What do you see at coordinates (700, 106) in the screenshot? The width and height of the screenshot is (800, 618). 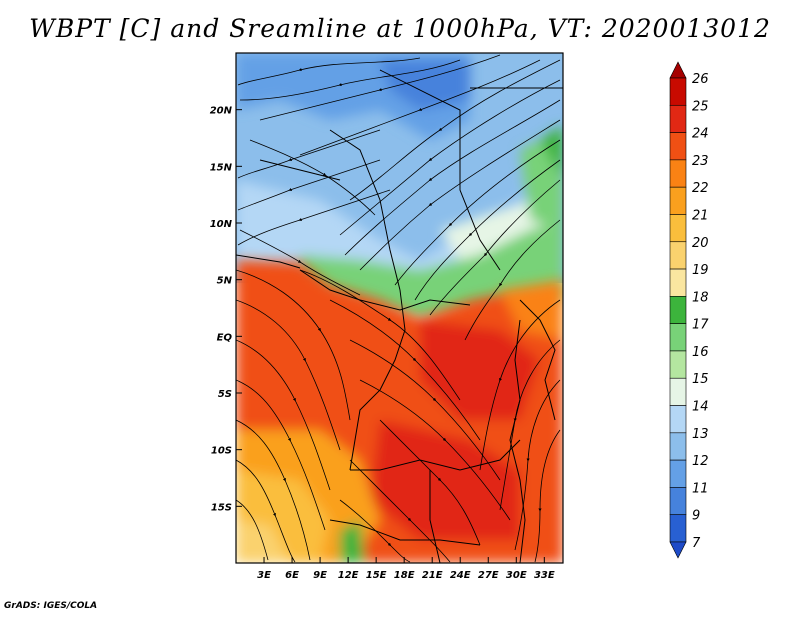 I see `colorbar-label: 25` at bounding box center [700, 106].